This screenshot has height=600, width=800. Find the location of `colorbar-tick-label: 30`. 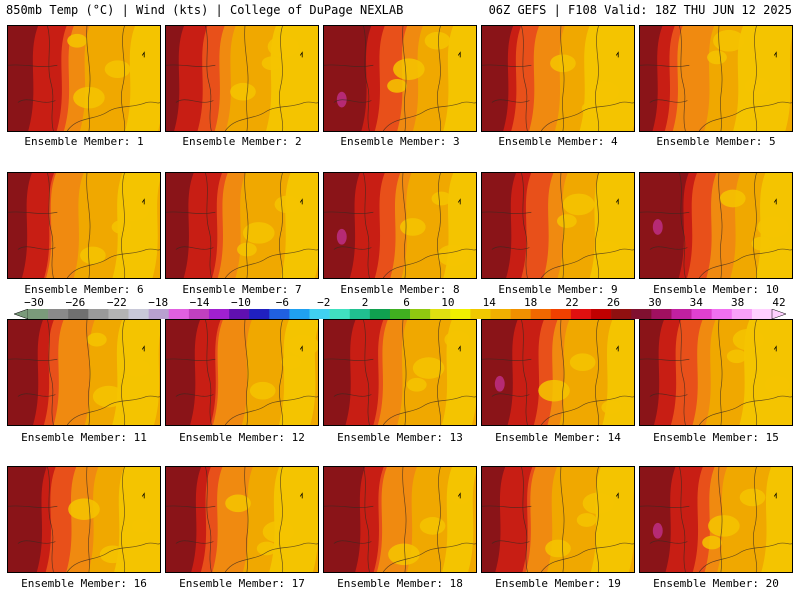

colorbar-tick-label: 30 is located at coordinates (655, 302).